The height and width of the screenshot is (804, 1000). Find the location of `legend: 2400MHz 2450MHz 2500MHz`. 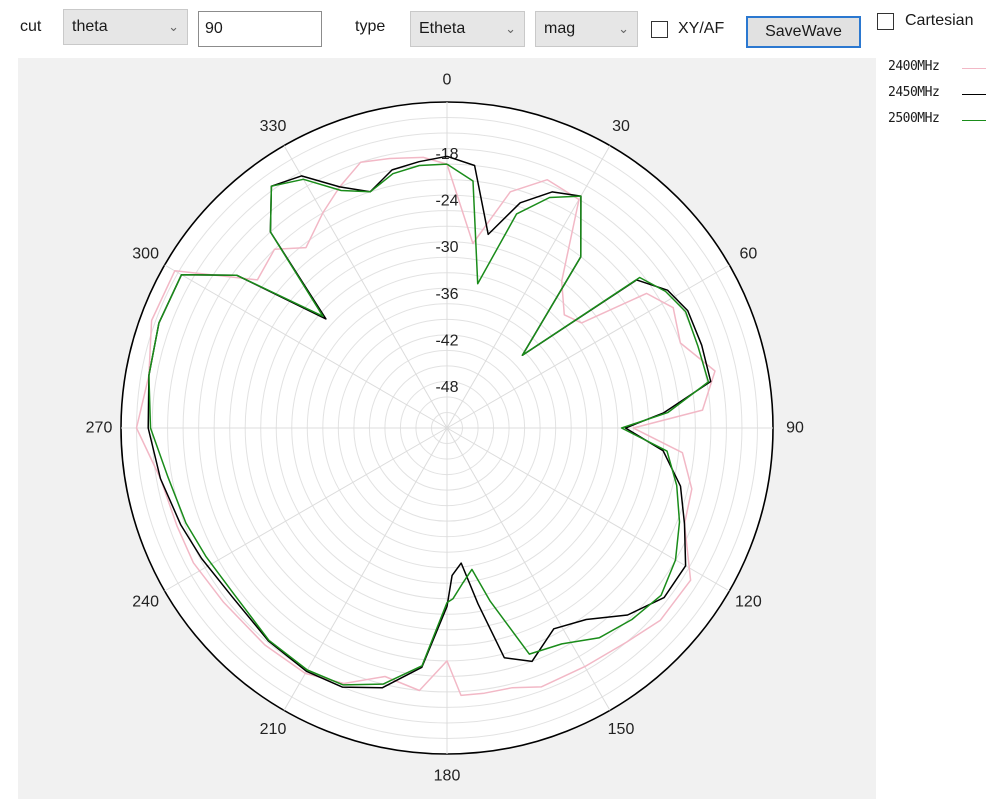

legend: 2400MHz 2450MHz 2500MHz is located at coordinates (944, 99).